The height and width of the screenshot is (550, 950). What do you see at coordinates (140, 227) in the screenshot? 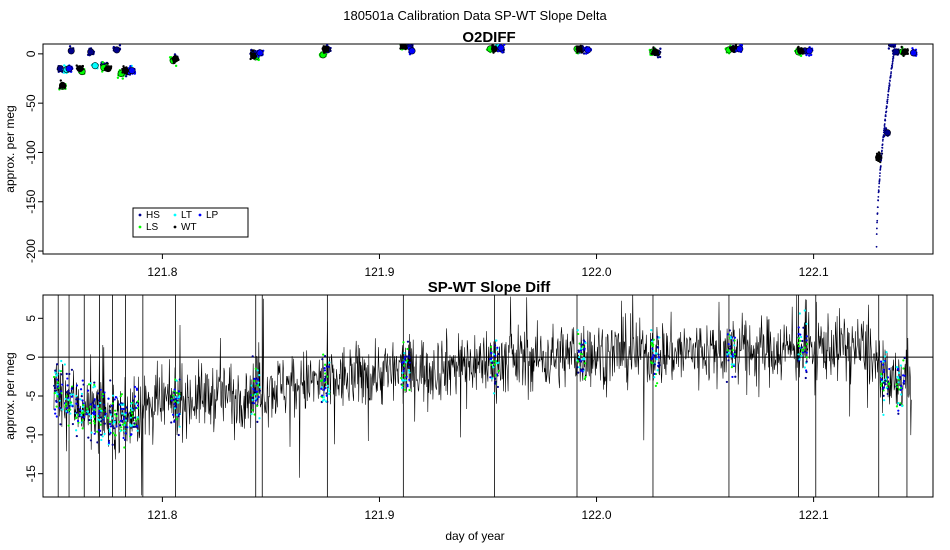
I see `legend-swatch-ls` at bounding box center [140, 227].